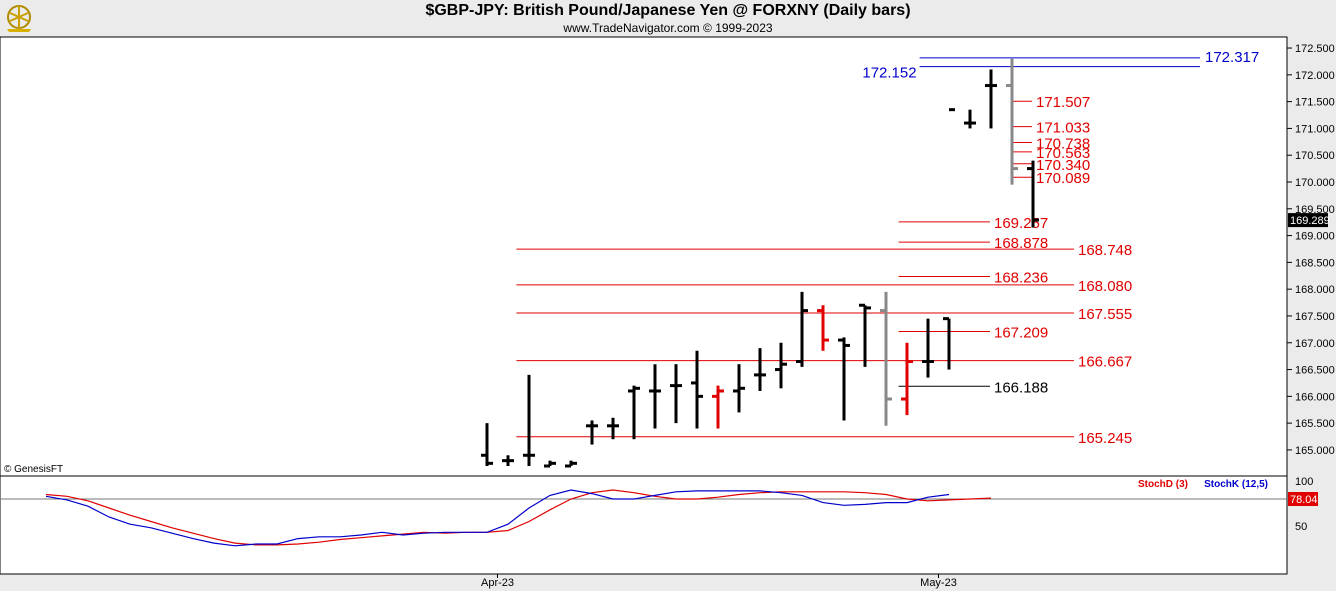  What do you see at coordinates (497, 518) in the screenshot?
I see `stoch-k-line` at bounding box center [497, 518].